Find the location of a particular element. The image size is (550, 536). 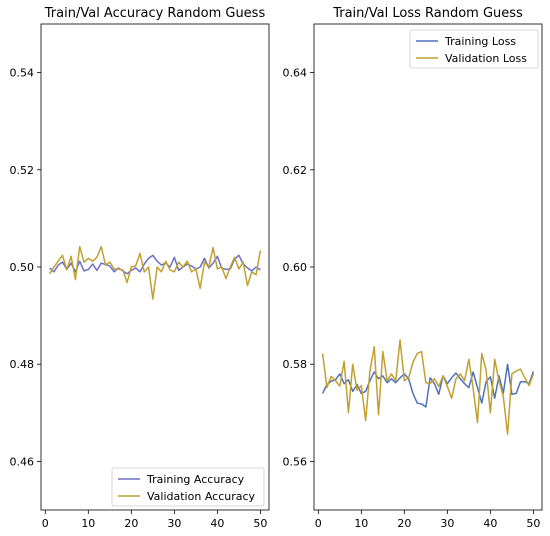

loss-series-validation-loss-line is located at coordinates (428, 387).